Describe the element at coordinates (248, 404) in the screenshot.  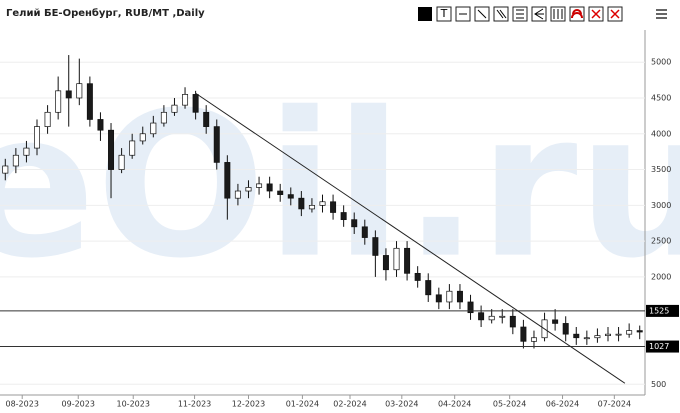
I see `x-tick-label: 12-2023` at that location.